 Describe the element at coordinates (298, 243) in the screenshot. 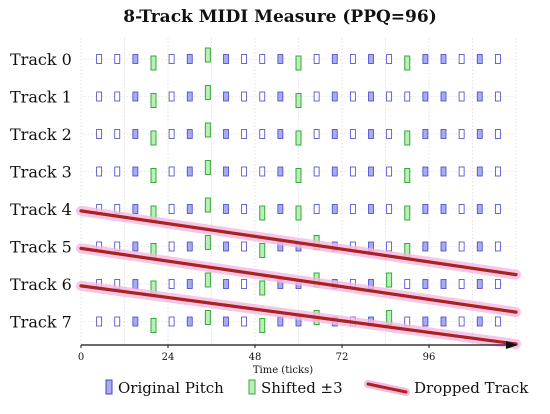

I see `dropped-track-line` at that location.